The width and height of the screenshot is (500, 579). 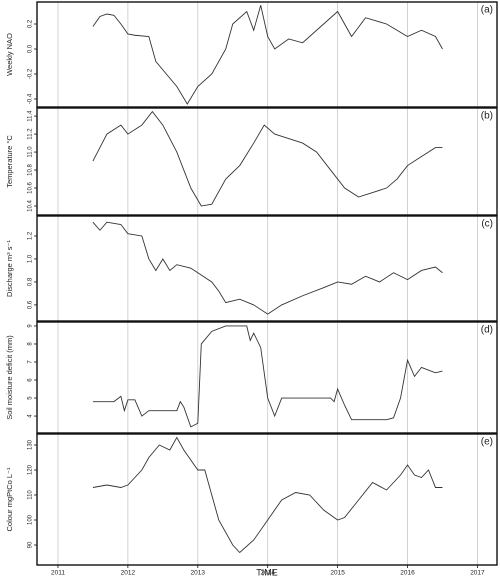 What do you see at coordinates (31, 519) in the screenshot?
I see `y-tick-label: 100` at bounding box center [31, 519].